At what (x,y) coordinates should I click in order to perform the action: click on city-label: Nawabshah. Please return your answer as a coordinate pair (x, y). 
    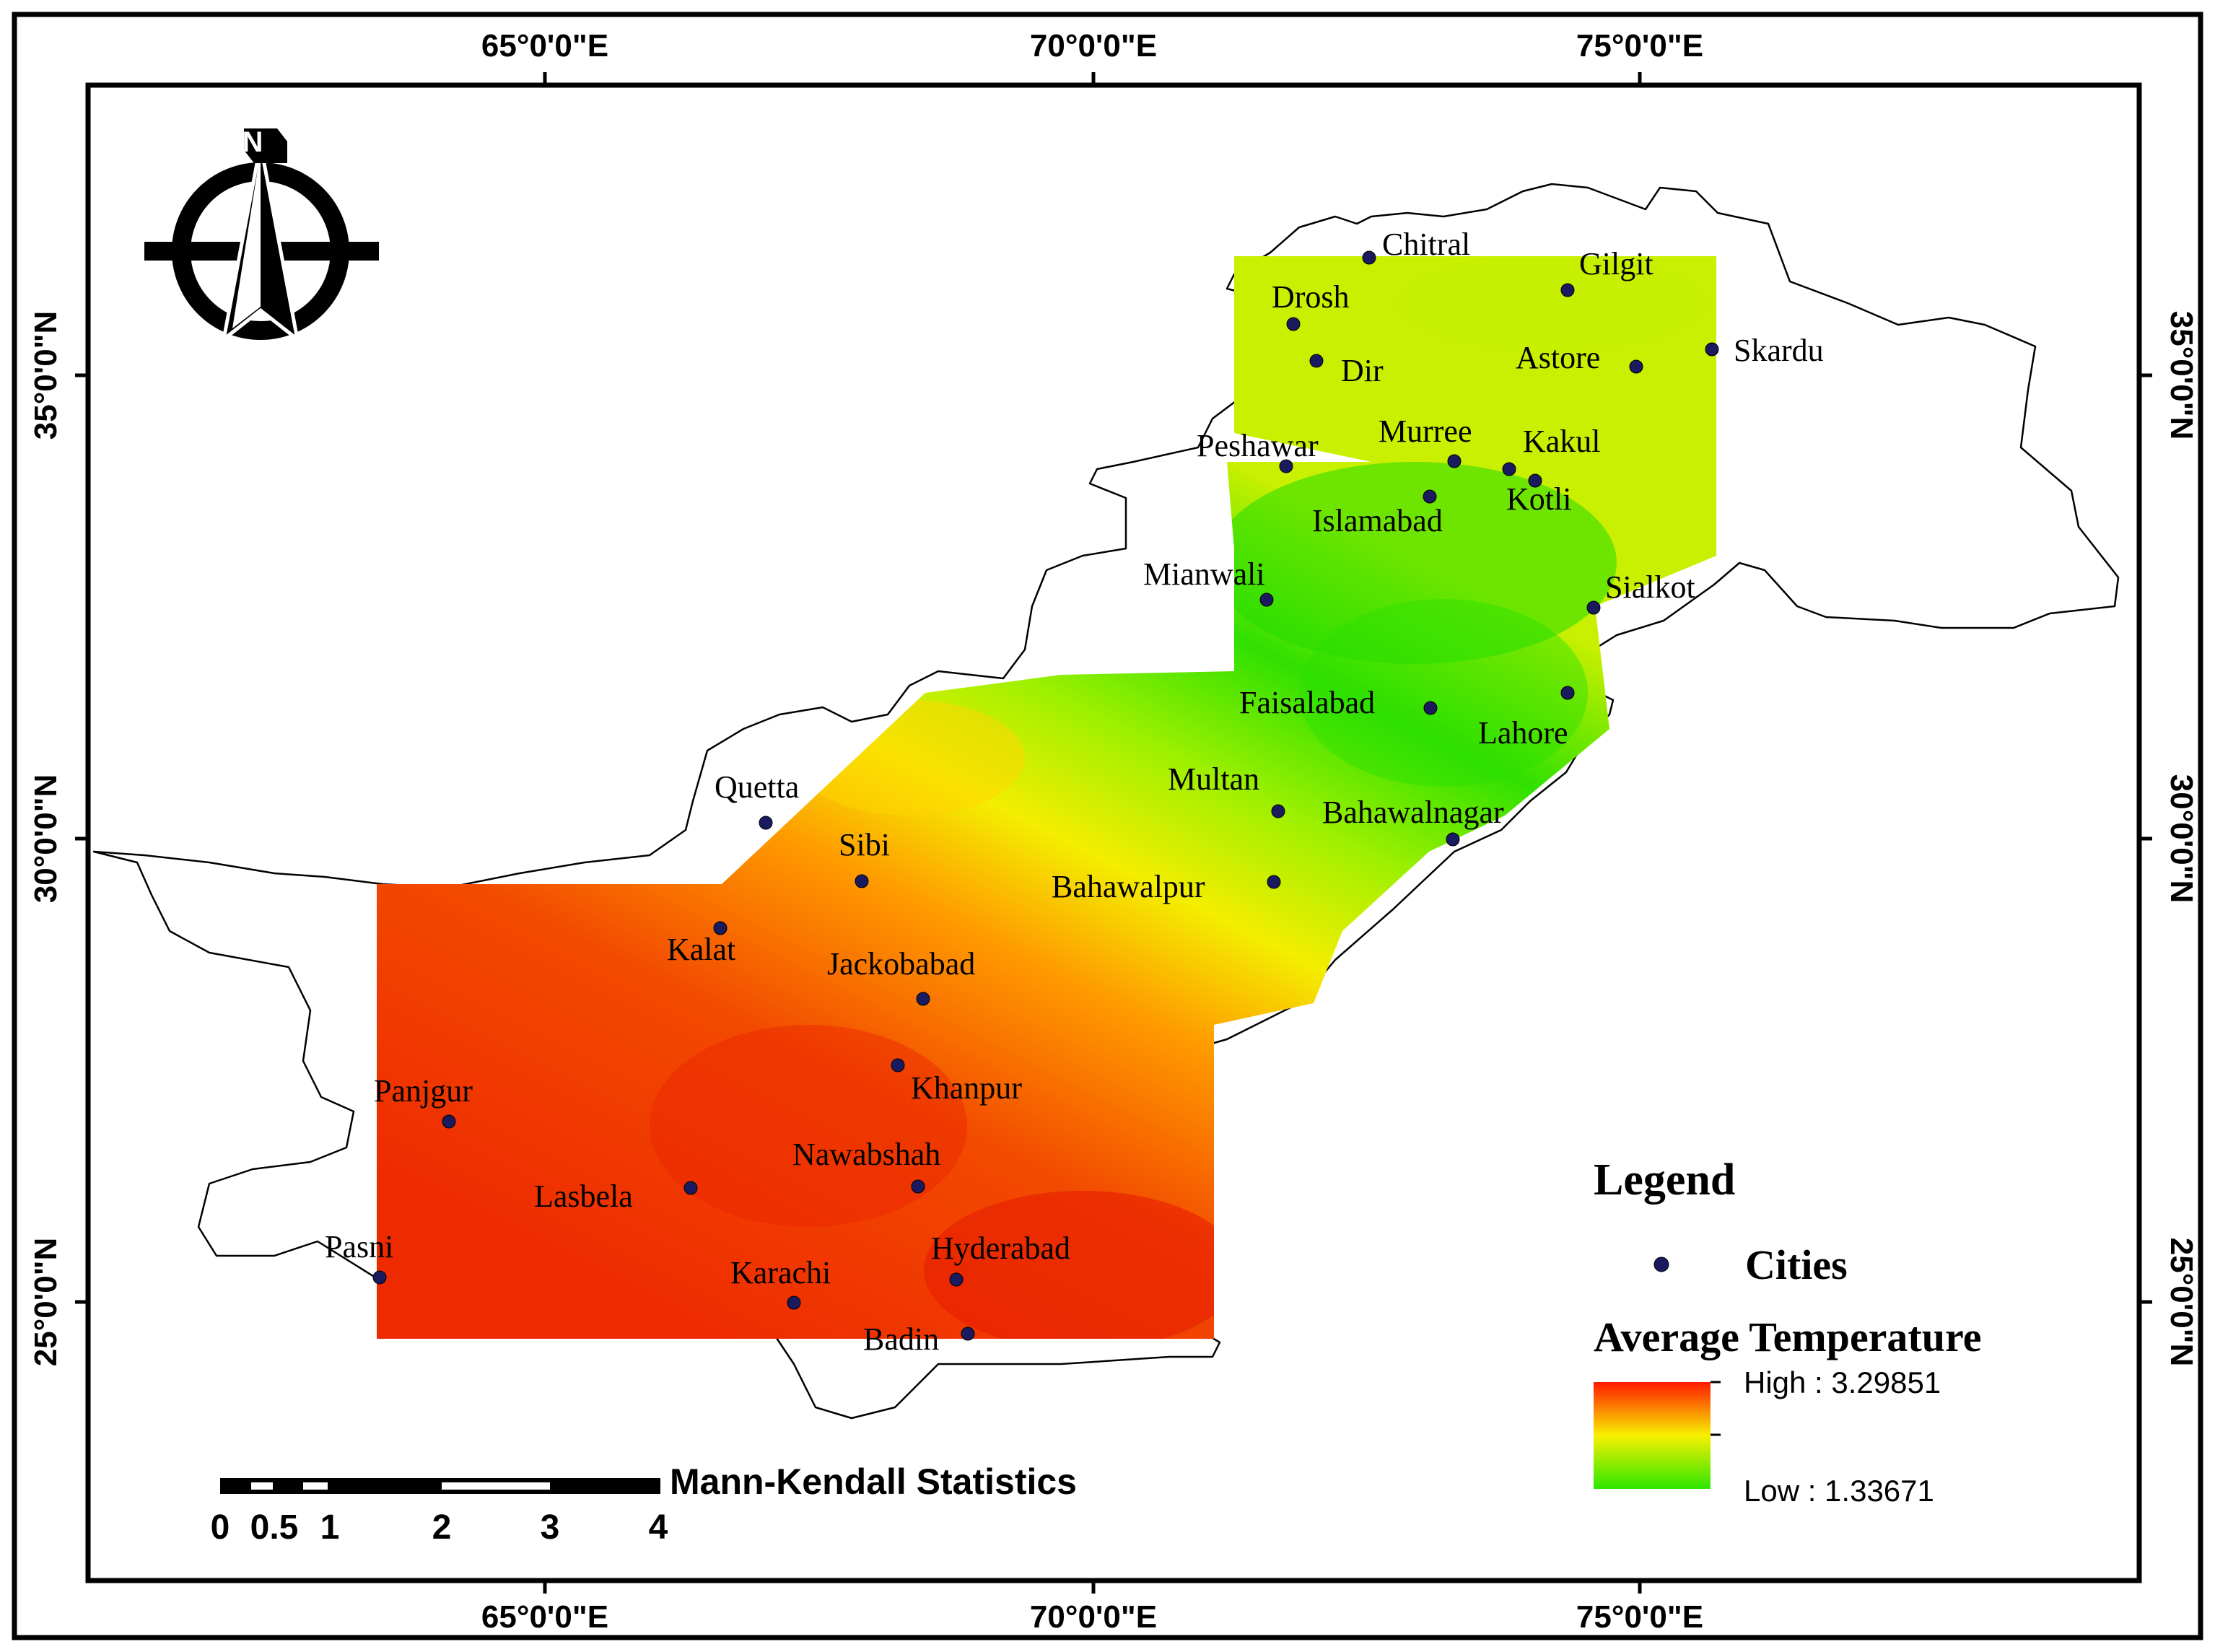
    Looking at the image, I should click on (866, 1154).